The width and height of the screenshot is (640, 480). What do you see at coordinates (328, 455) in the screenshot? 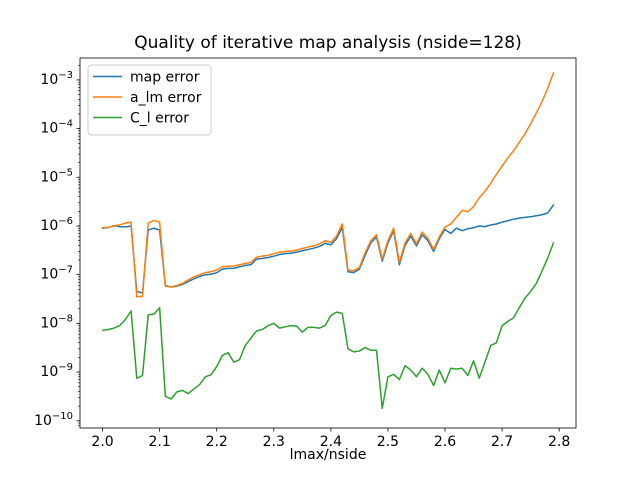
I see `x-axis-label: lmax/nside` at bounding box center [328, 455].